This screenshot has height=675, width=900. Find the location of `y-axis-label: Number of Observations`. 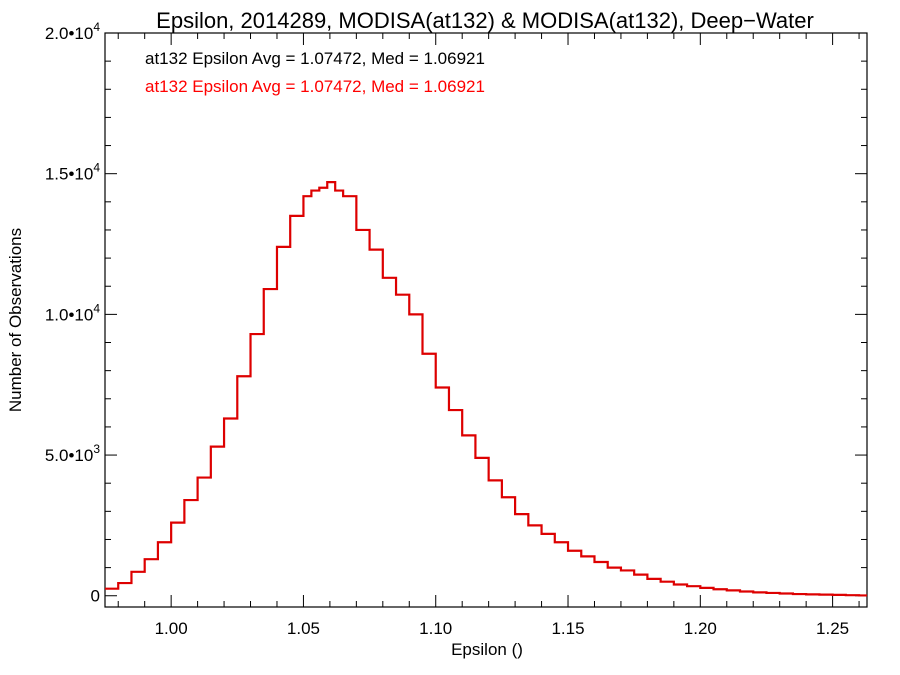

y-axis-label: Number of Observations is located at coordinates (15, 320).